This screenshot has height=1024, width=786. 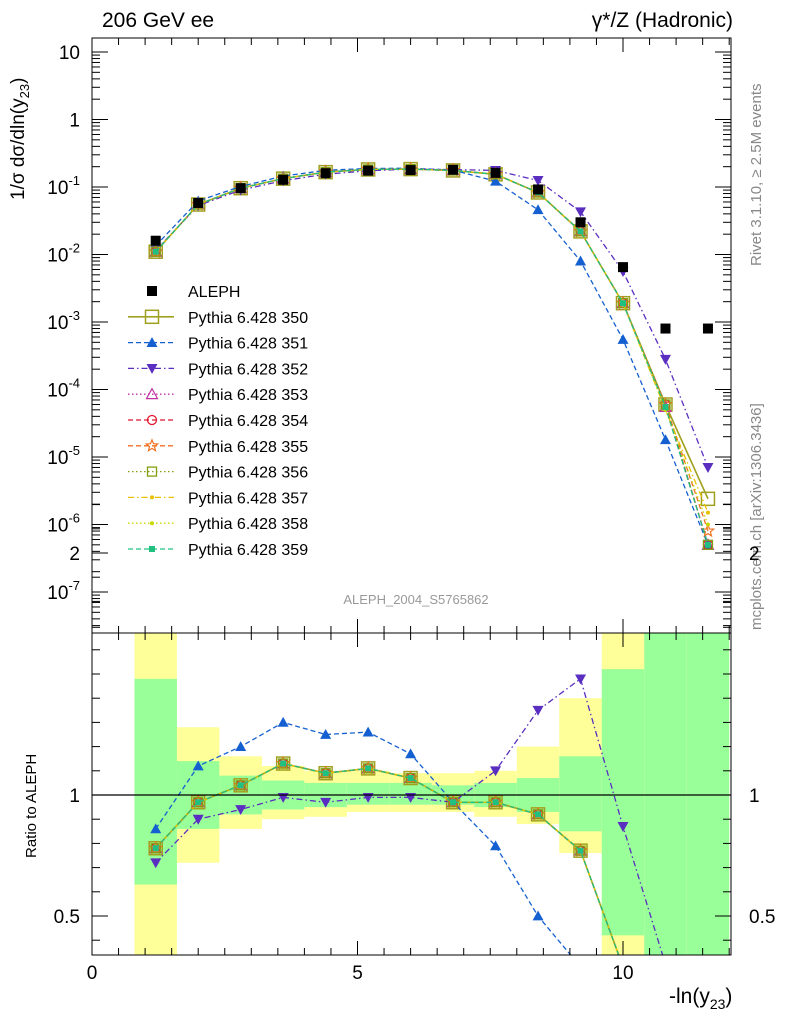 What do you see at coordinates (357, 973) in the screenshot?
I see `x-tick-label: 5` at bounding box center [357, 973].